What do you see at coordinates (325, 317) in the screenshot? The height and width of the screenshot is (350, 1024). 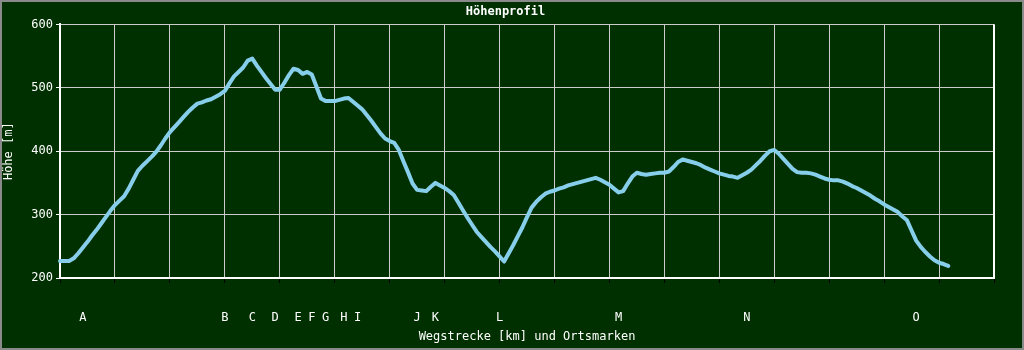 I see `x-tick-label: G` at bounding box center [325, 317].